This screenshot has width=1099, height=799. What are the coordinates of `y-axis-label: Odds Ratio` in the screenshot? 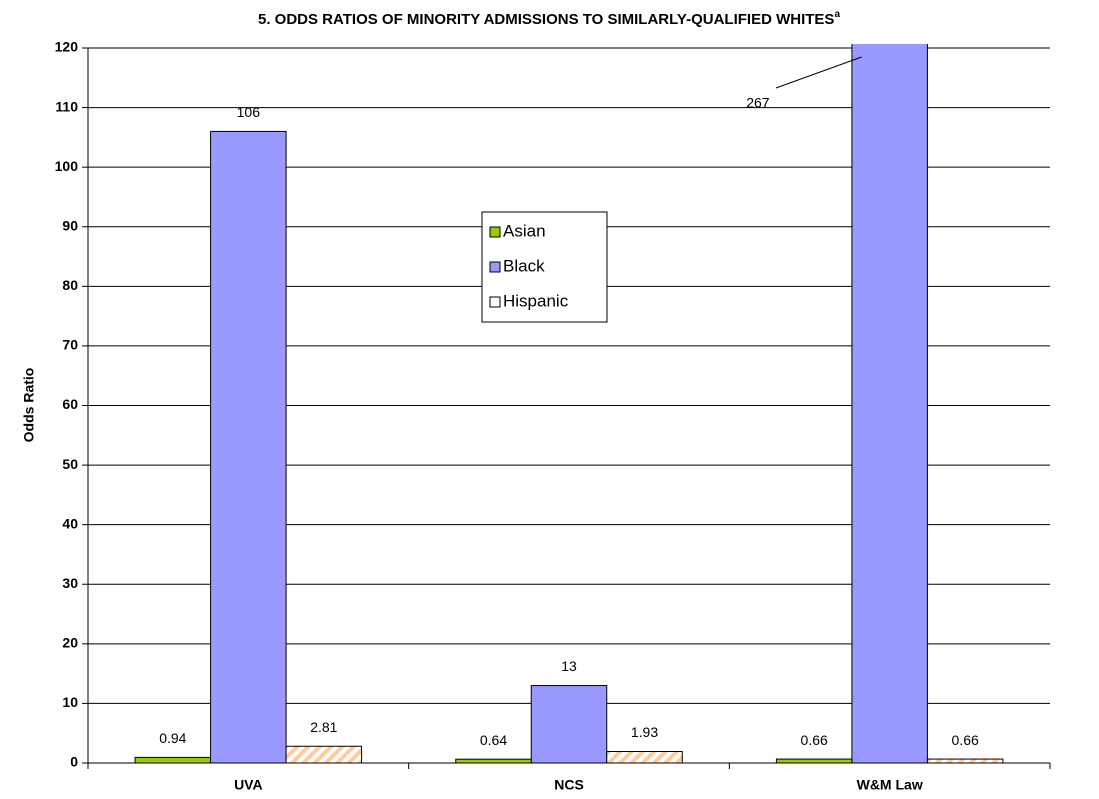 It's located at (29, 405).